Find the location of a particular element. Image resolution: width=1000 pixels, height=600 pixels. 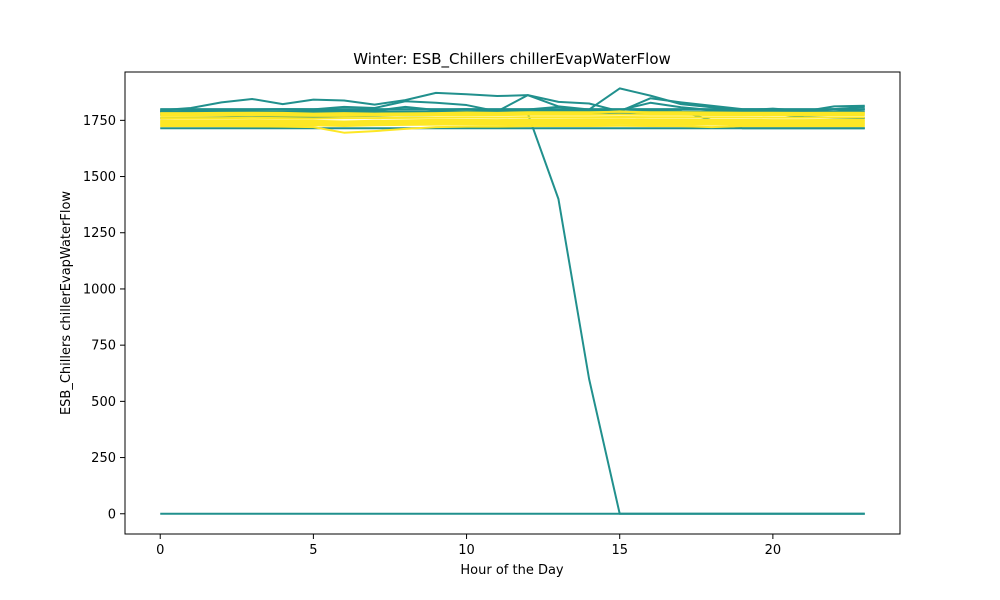

y-tick-label: 1750 is located at coordinates (99, 121).